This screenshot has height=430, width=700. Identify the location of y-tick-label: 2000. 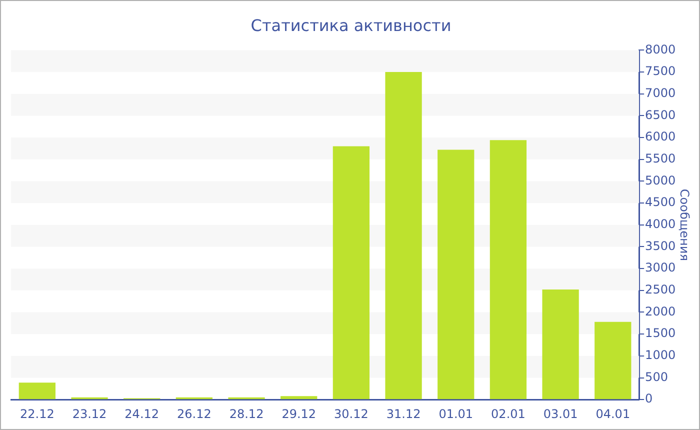
(660, 311).